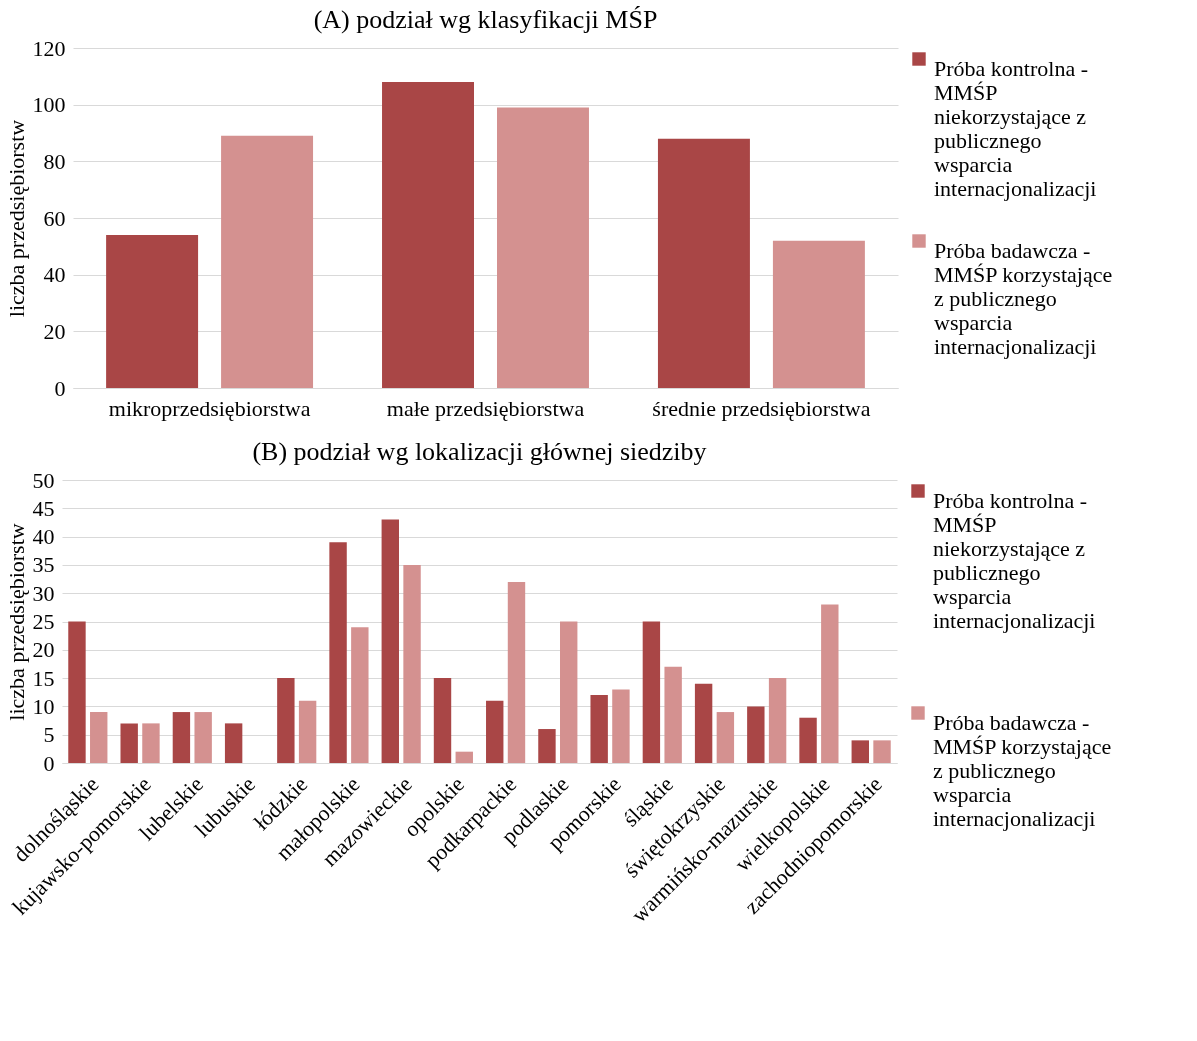  What do you see at coordinates (49, 735) in the screenshot?
I see `y-tick-label: 5` at bounding box center [49, 735].